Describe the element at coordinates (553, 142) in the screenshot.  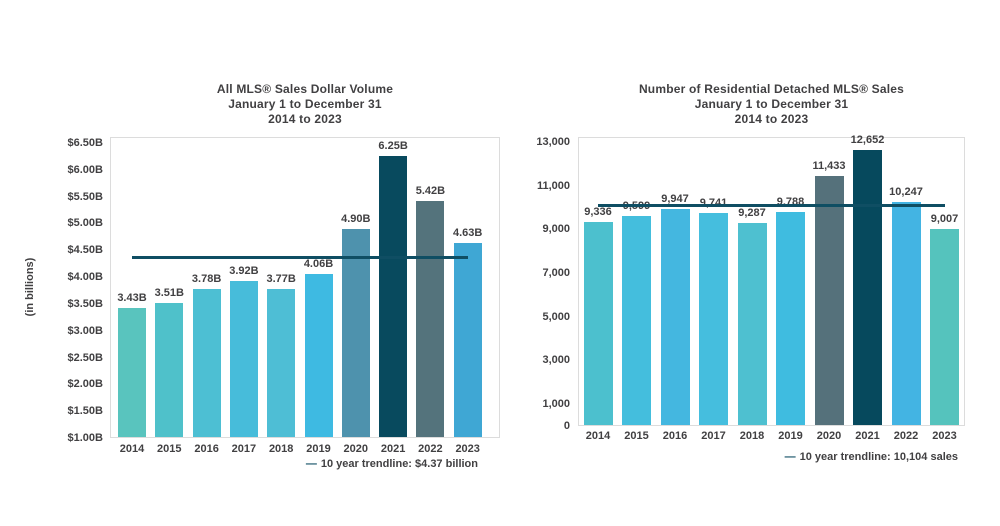
I see `y-tick-label: 13,000` at that location.